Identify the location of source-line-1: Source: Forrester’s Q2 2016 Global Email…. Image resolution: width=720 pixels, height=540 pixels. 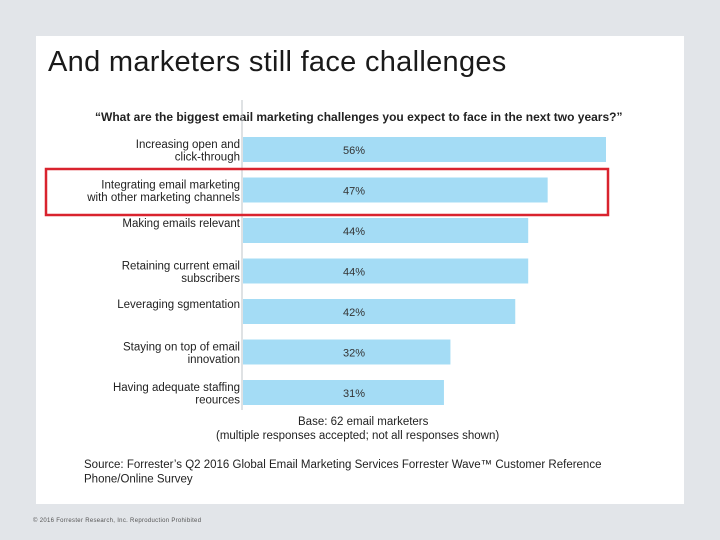
(342, 465).